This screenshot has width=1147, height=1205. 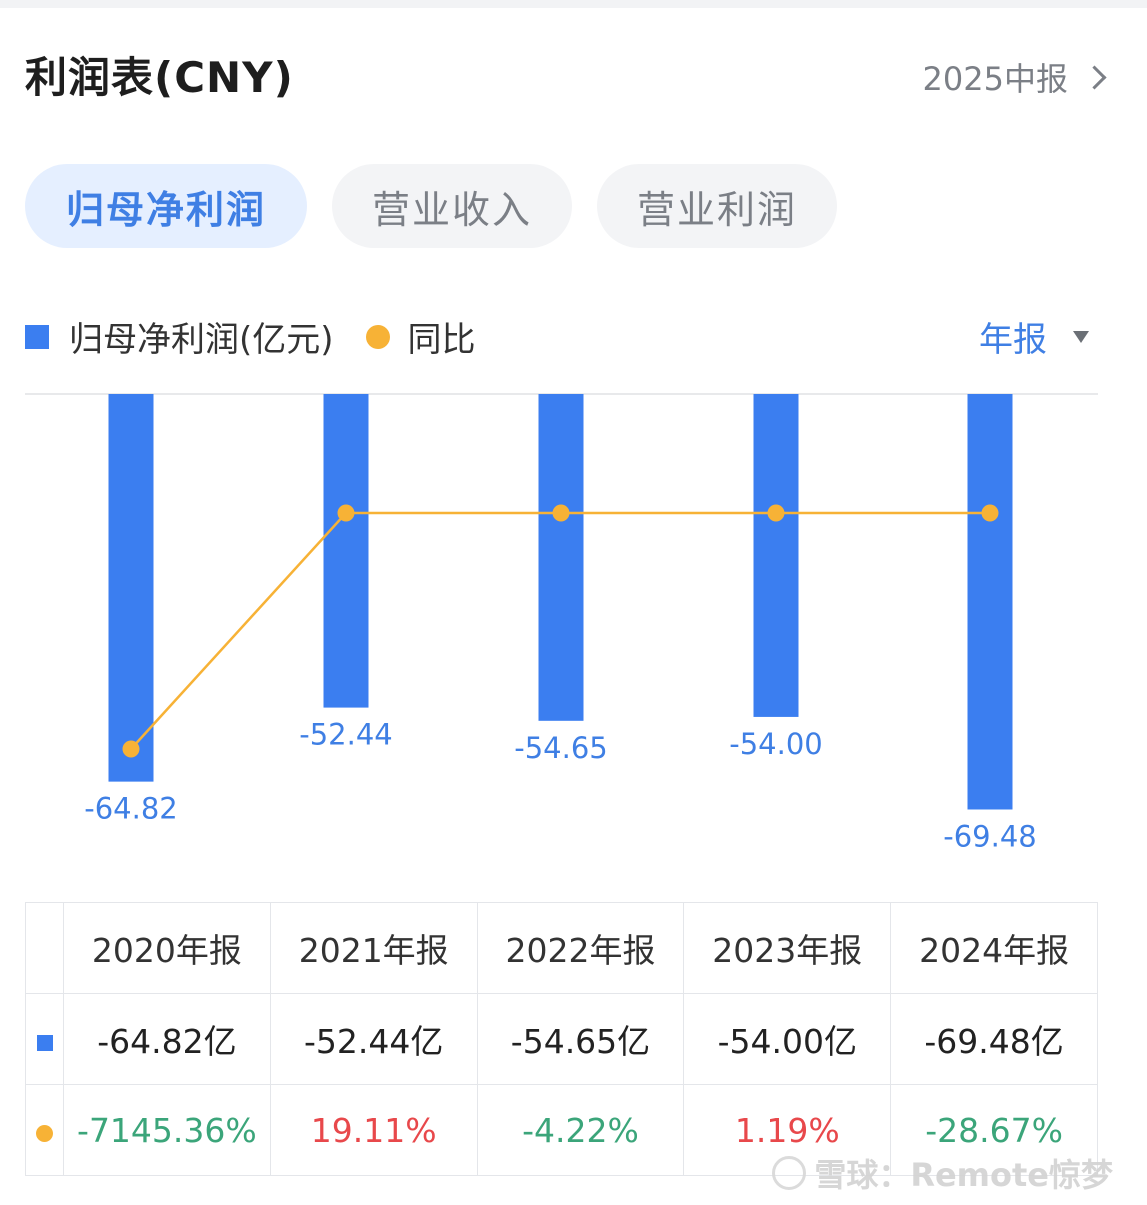 I want to click on table-header-row: 2020年报 2021年报 2022年报 2023年报 2024年报, so click(x=561, y=948).